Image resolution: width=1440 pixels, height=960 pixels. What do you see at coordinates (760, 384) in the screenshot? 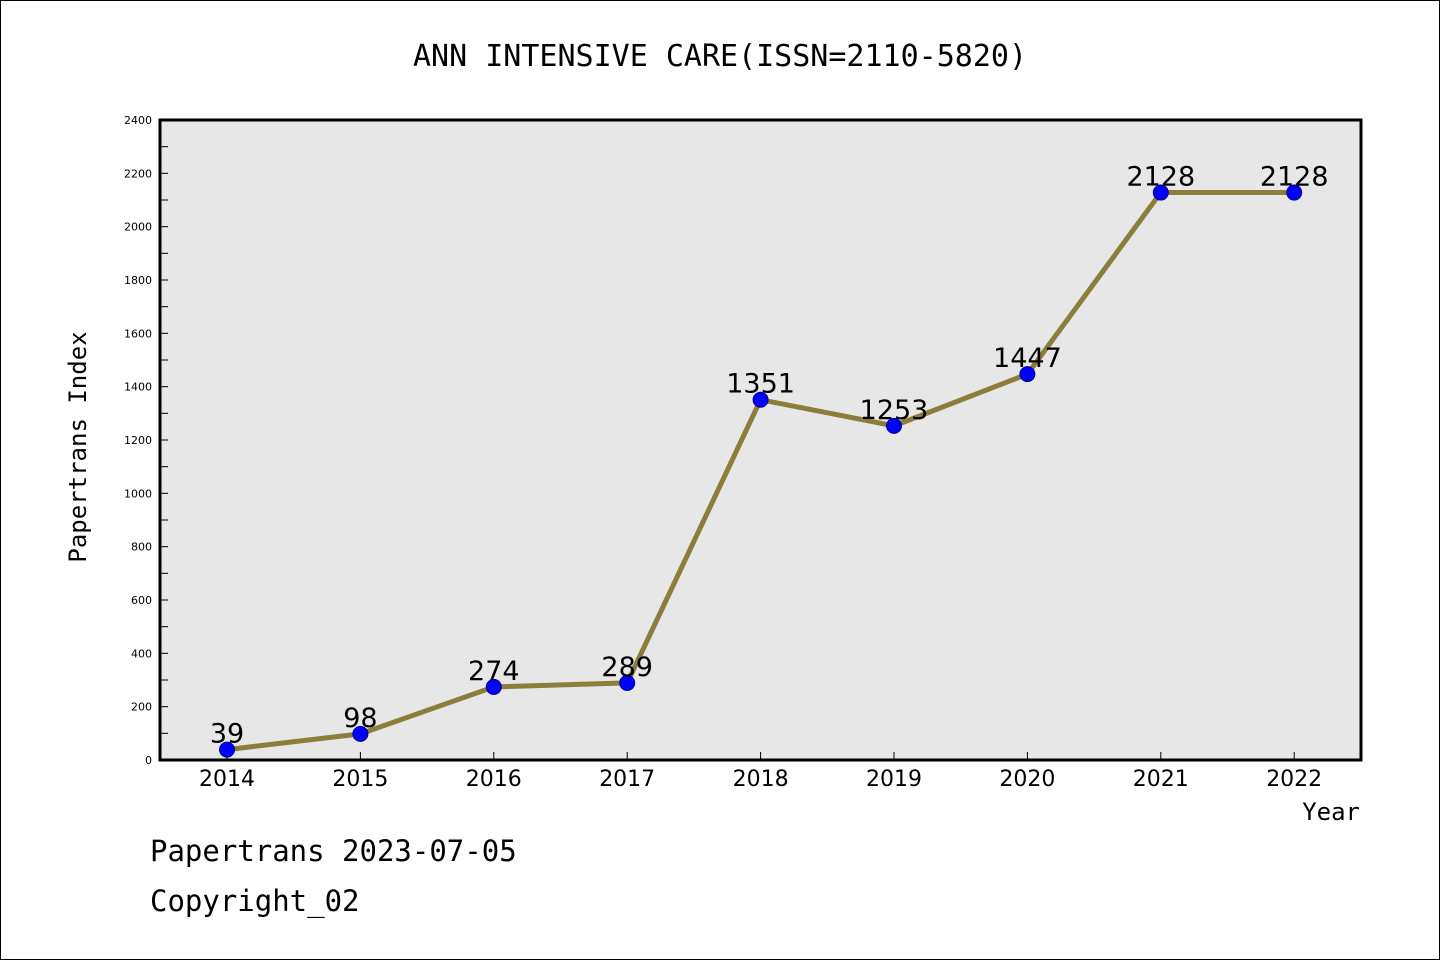
I see `data-label: 1351` at bounding box center [760, 384].